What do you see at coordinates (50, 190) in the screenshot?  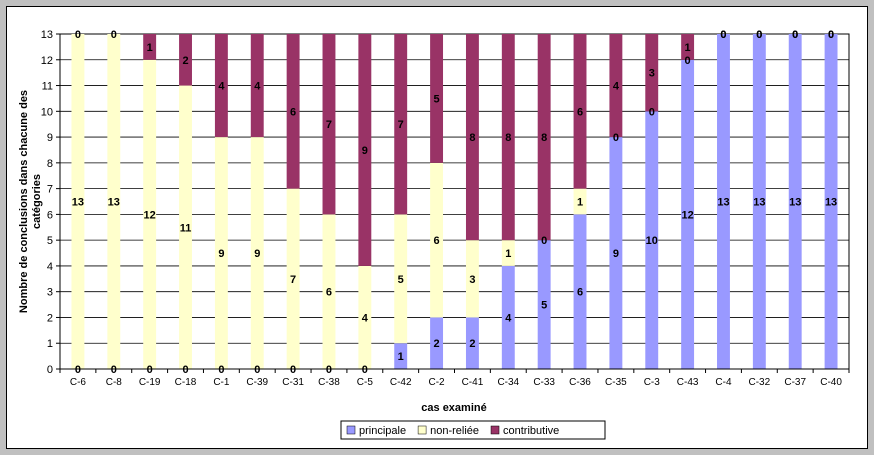 I see `y-tick-label: 7` at bounding box center [50, 190].